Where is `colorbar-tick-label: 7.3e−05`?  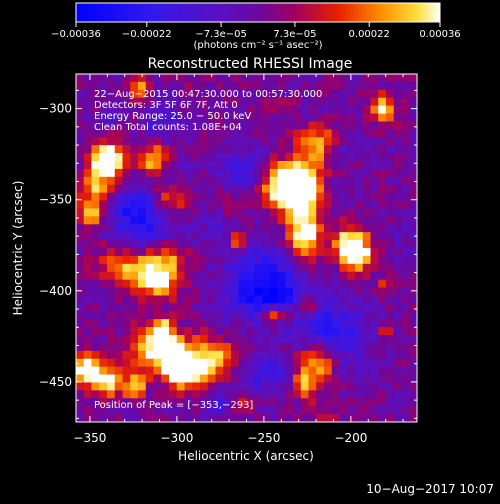 colorbar-tick-label: 7.3e−05 is located at coordinates (294, 34).